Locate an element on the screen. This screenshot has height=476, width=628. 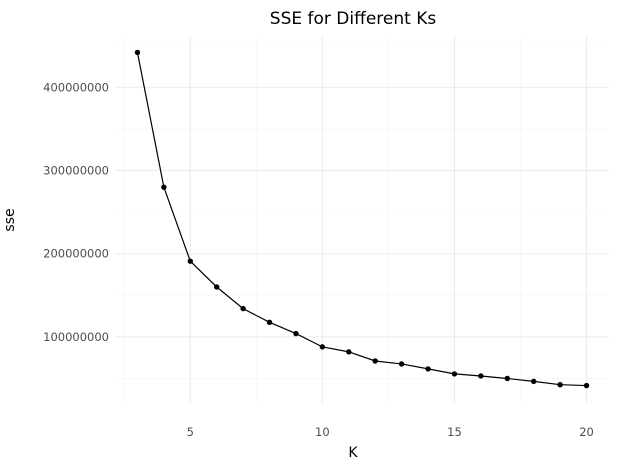
y-tick-label: 200000000 is located at coordinates (76, 254).